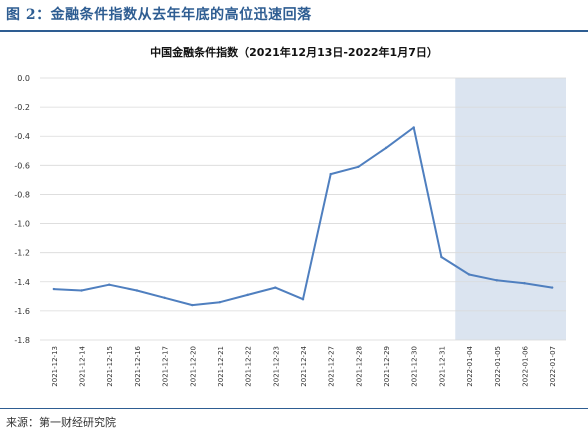  I want to click on y-tick-label: -1.0, so click(22, 224).